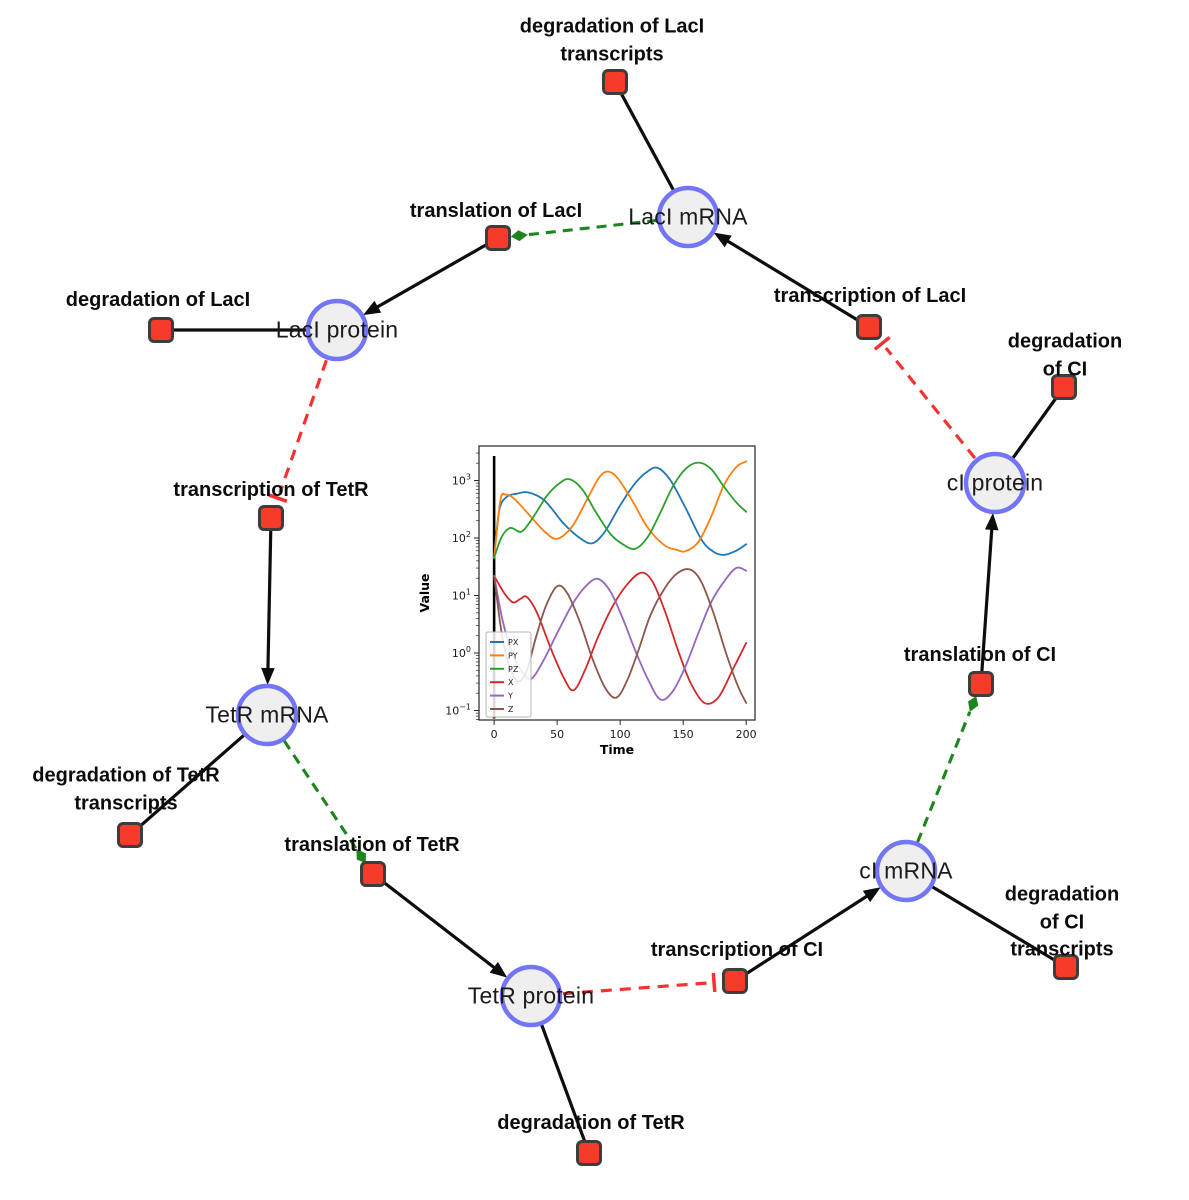 The image size is (1189, 1200). I want to click on species-node-laci-protein, so click(337, 330).